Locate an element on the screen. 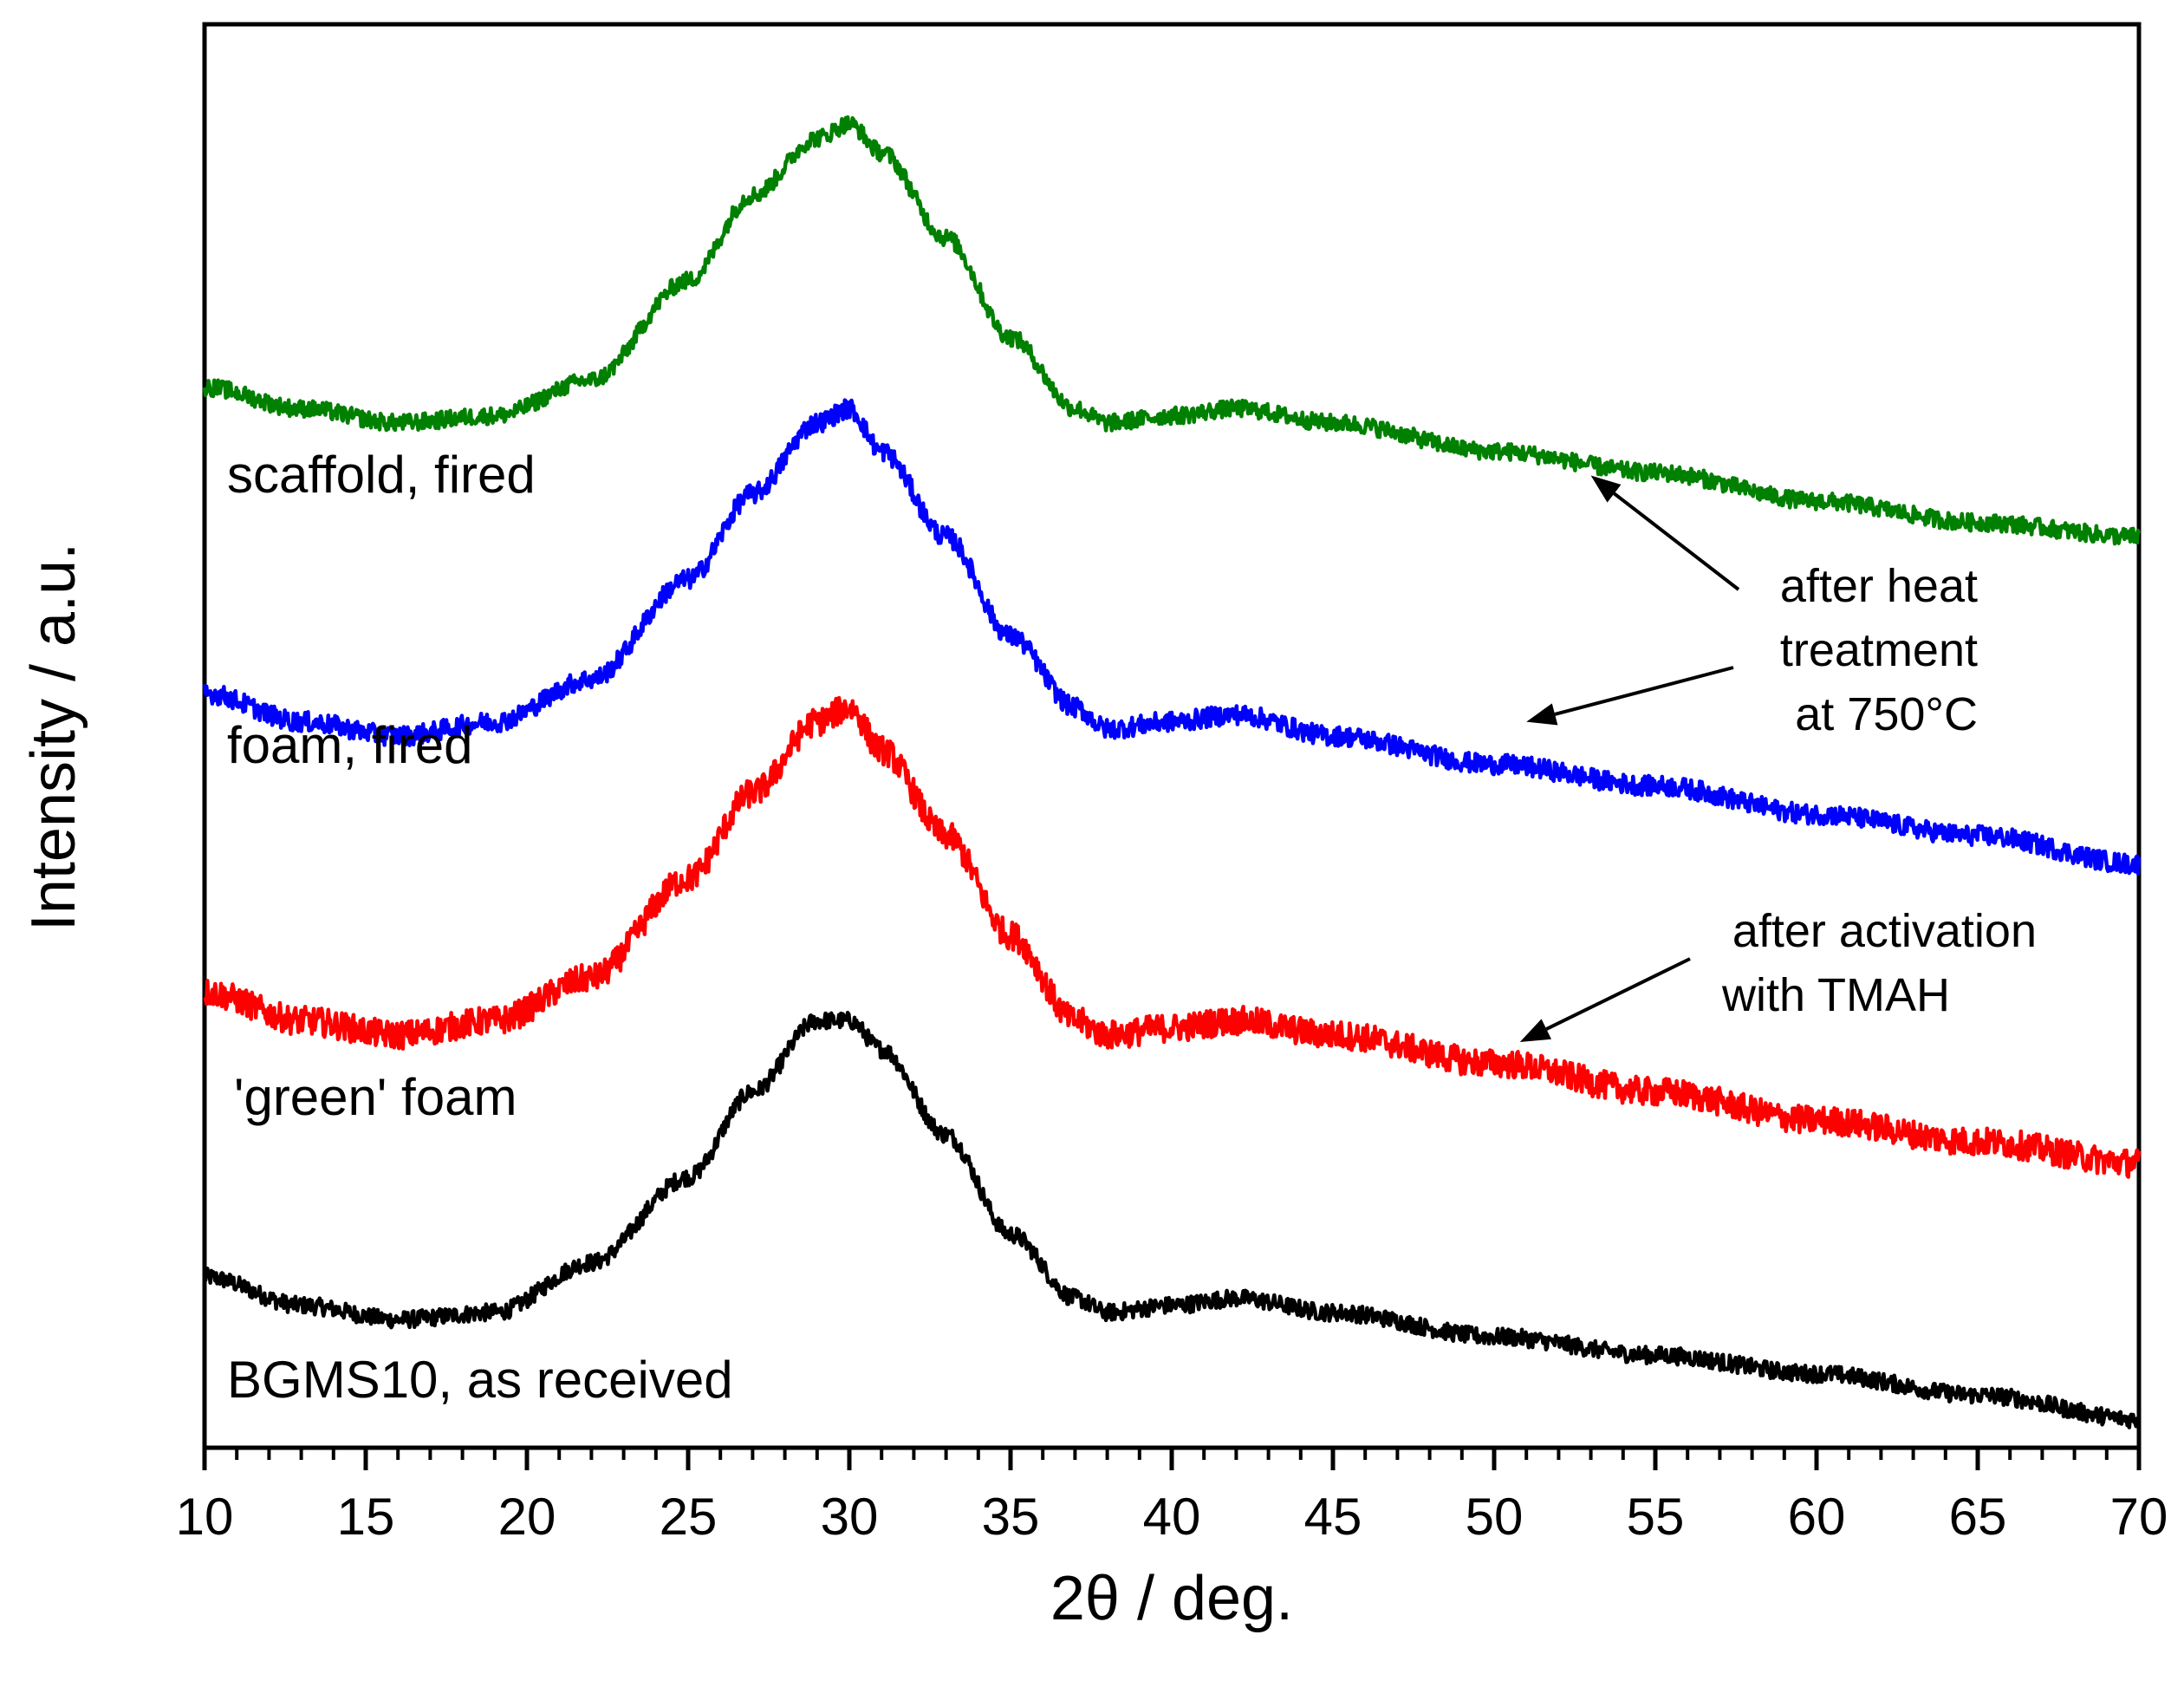 The height and width of the screenshot is (1687, 2184). annotation-heat-line1: after heat is located at coordinates (1879, 586).